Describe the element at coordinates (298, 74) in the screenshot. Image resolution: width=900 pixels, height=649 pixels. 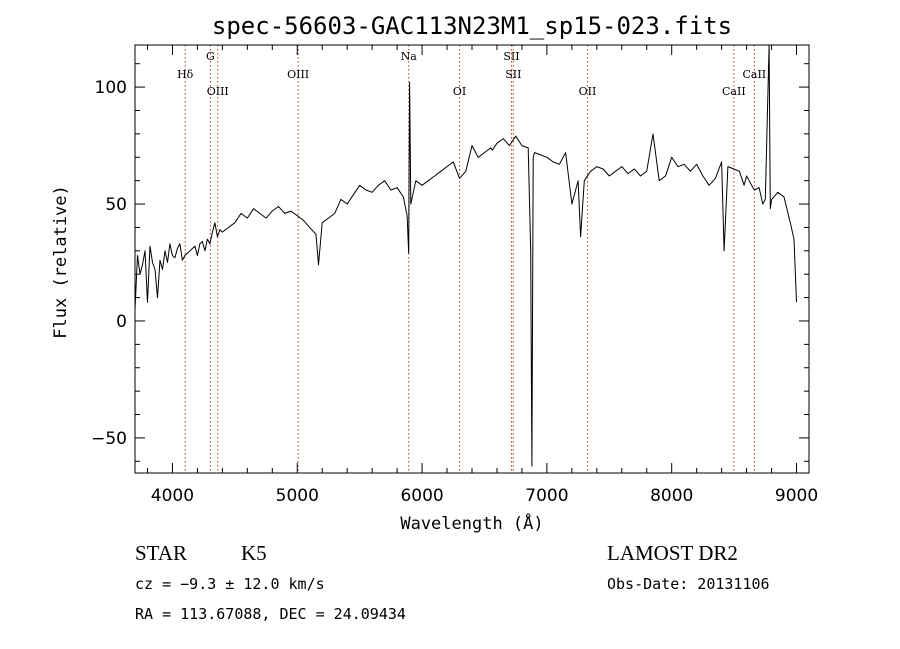
I see `line-marker-label-3: OIII` at that location.